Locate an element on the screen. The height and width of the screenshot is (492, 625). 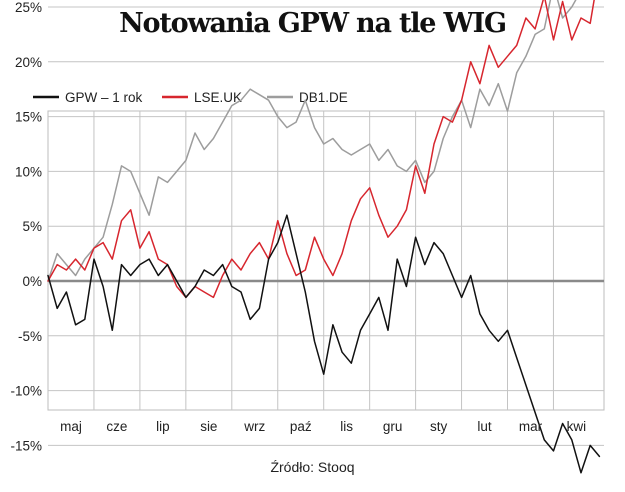
x-tick-label: paź is located at coordinates (301, 426).